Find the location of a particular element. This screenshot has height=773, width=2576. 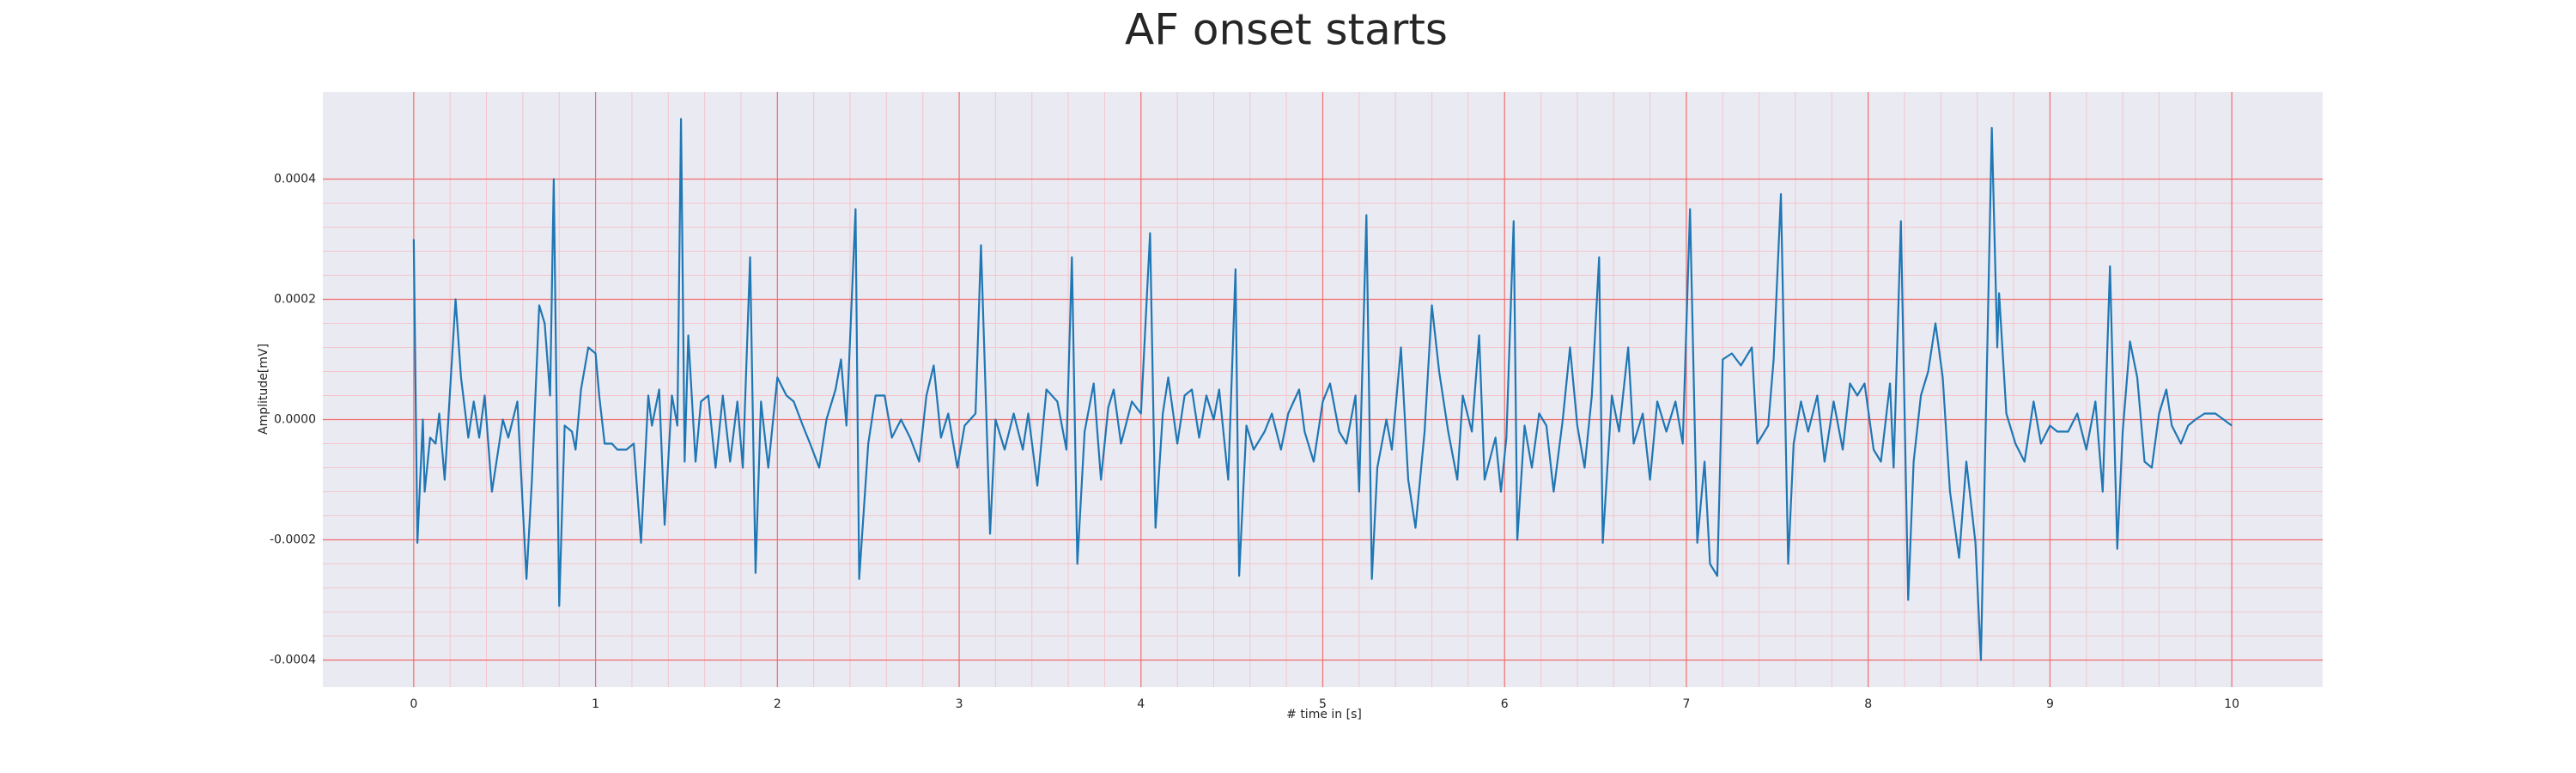

x-tick-label: 10 is located at coordinates (2231, 704).